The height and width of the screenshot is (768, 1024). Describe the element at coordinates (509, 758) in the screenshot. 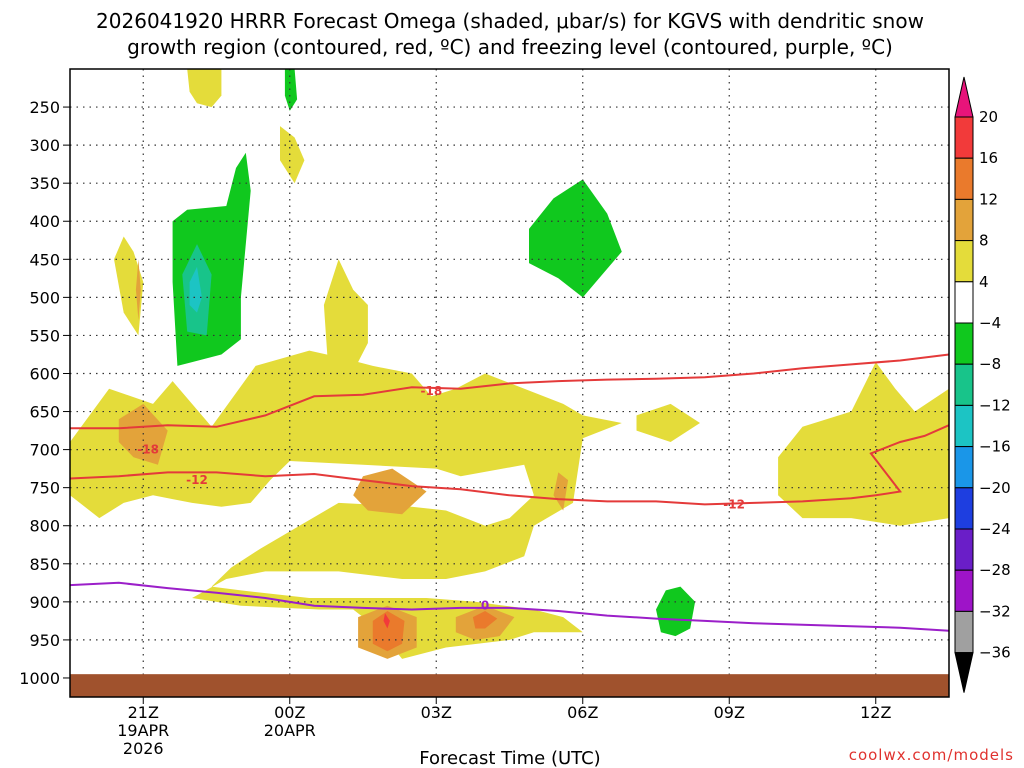

I see `x-axis-title: Forecast Time (UTC)` at that location.